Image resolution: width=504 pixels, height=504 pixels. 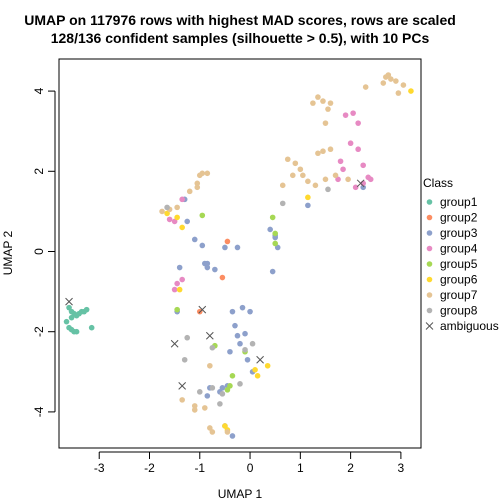 I want to click on legend-label-group6: group6, so click(x=459, y=280).